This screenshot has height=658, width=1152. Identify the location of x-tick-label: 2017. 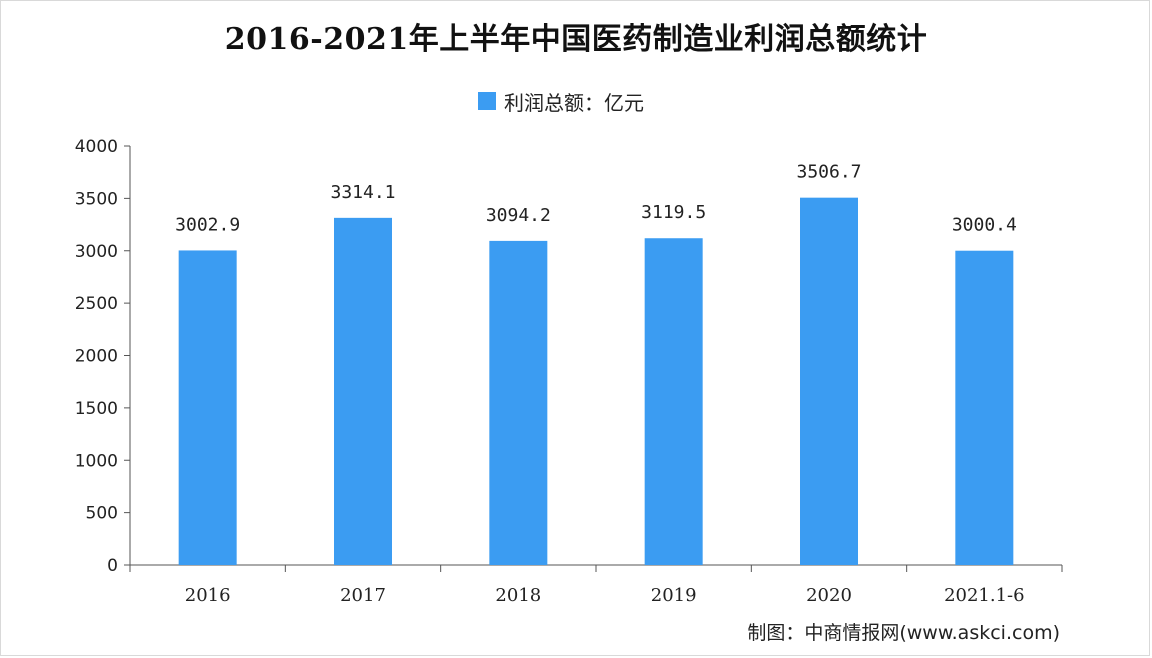
(363, 595).